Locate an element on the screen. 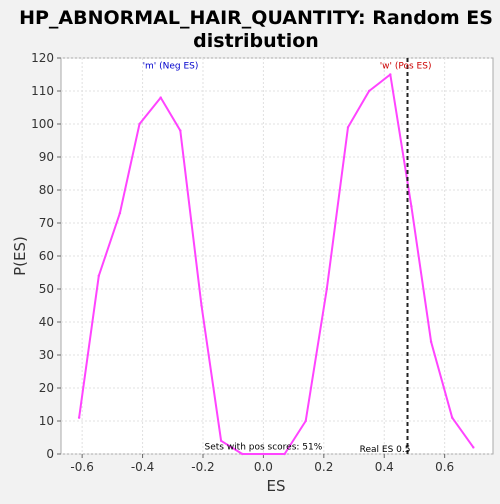 This screenshot has height=504, width=500. x-tick-label: 0.4 is located at coordinates (384, 467).